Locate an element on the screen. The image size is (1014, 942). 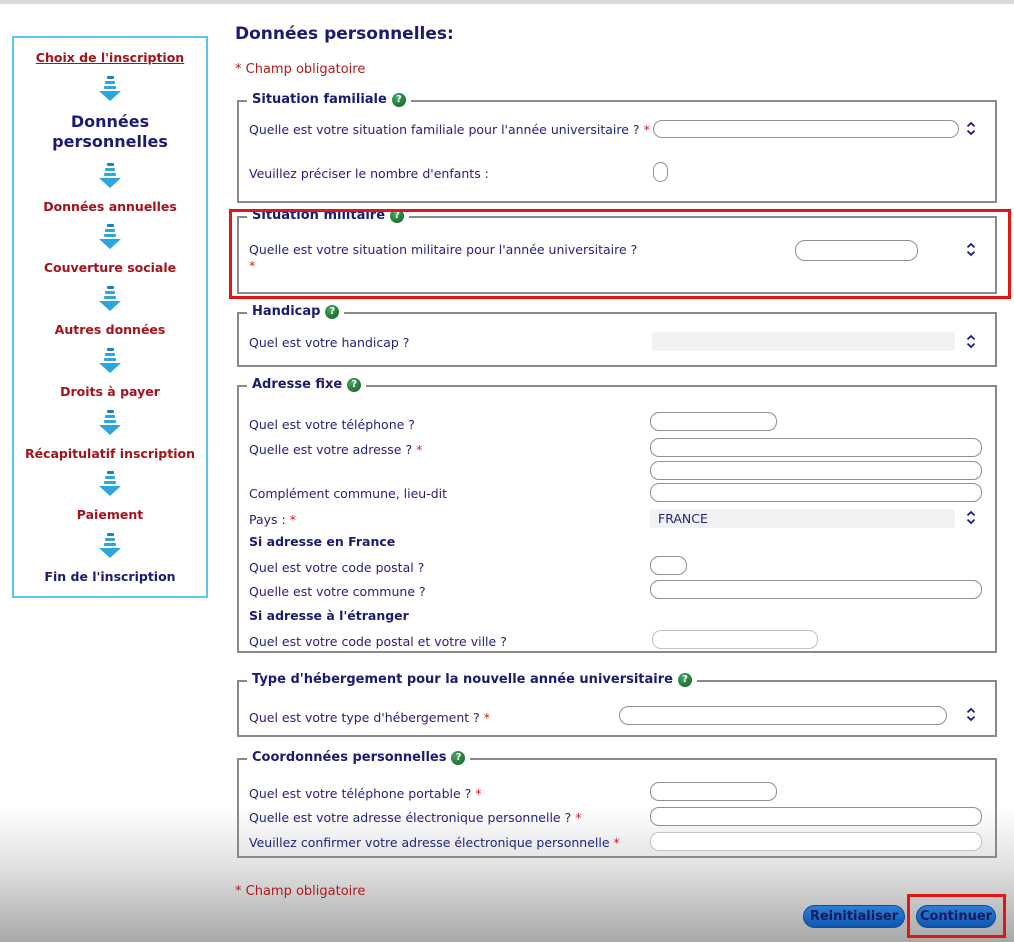
label-handicap: Quel est votre handicap ? is located at coordinates (329, 342).